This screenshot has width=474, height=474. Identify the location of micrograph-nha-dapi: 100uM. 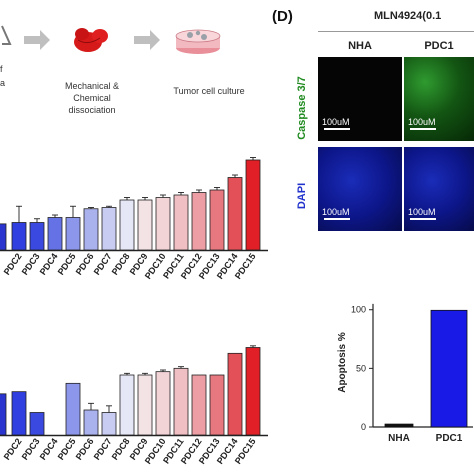
(360, 189).